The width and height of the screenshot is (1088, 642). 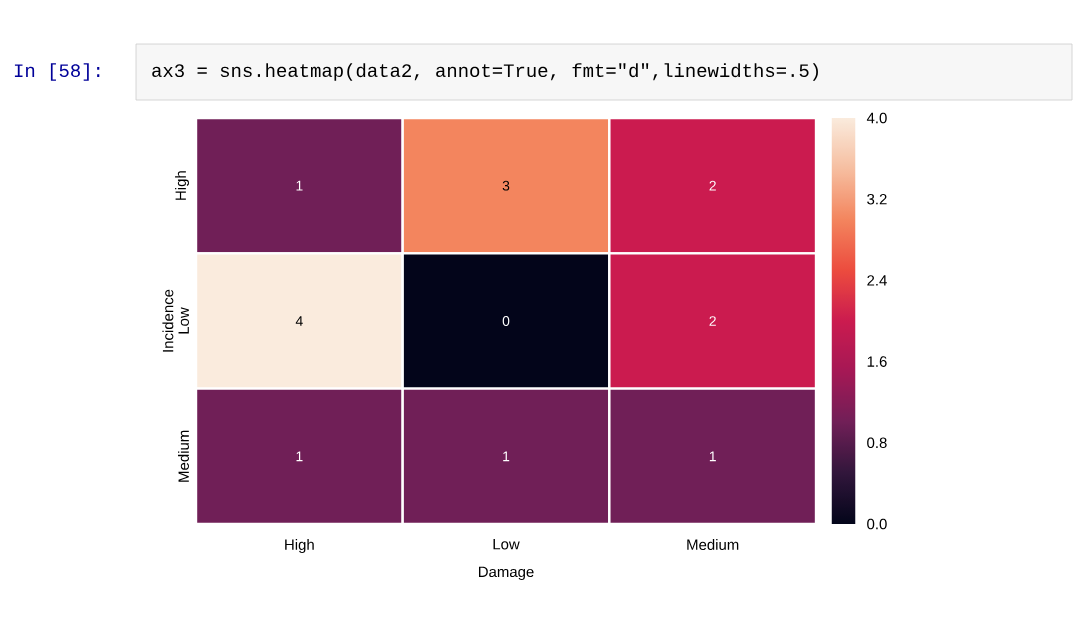 What do you see at coordinates (485, 72) in the screenshot?
I see `text: ax3 = sns.heatmap(data2, annot=True, fmt="d",linewidths=.5)` at bounding box center [485, 72].